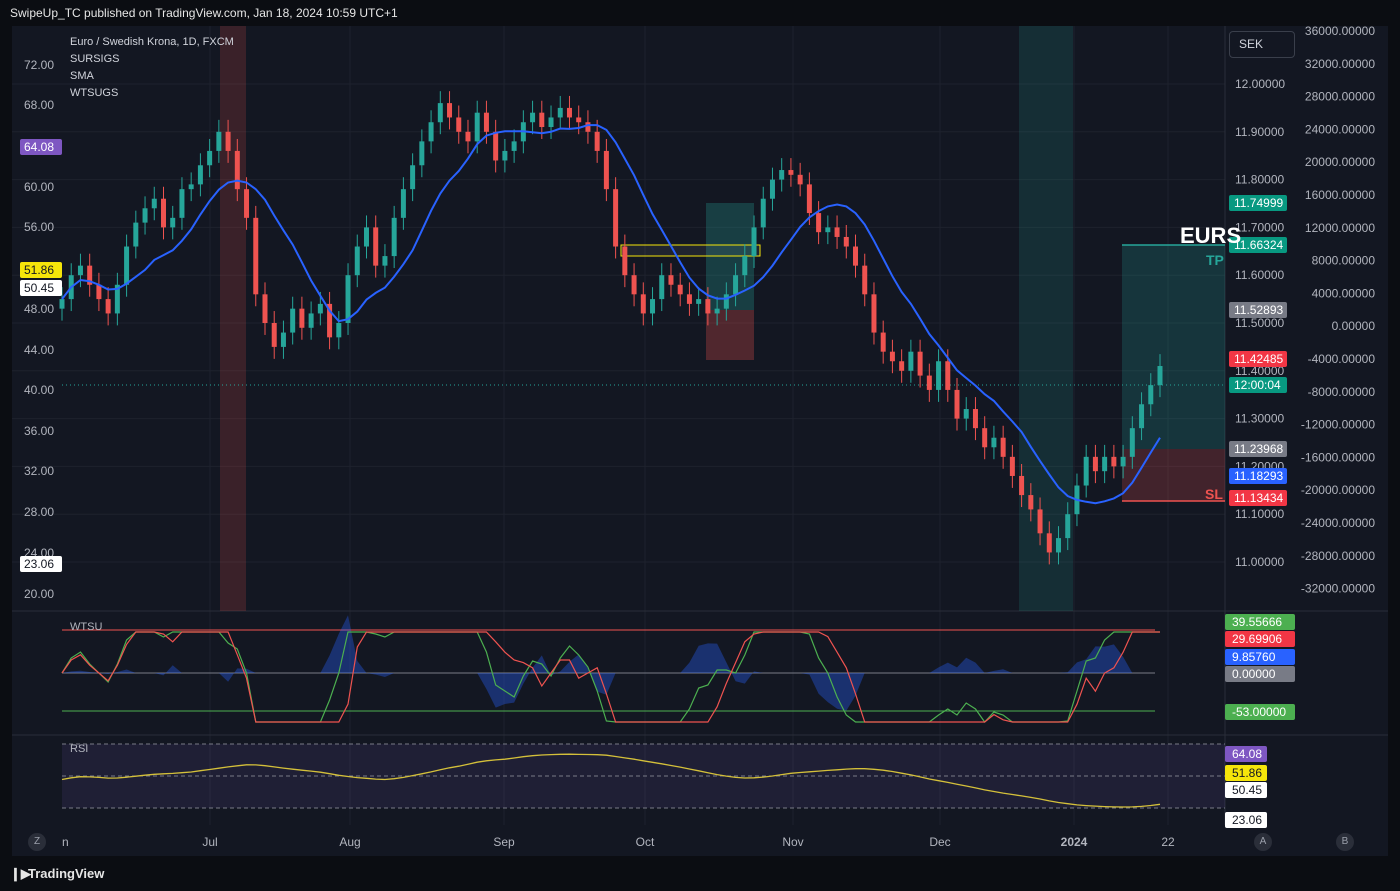 The height and width of the screenshot is (891, 1400). Describe the element at coordinates (95, 59) in the screenshot. I see `legend-ind1: SURSIGS` at that location.